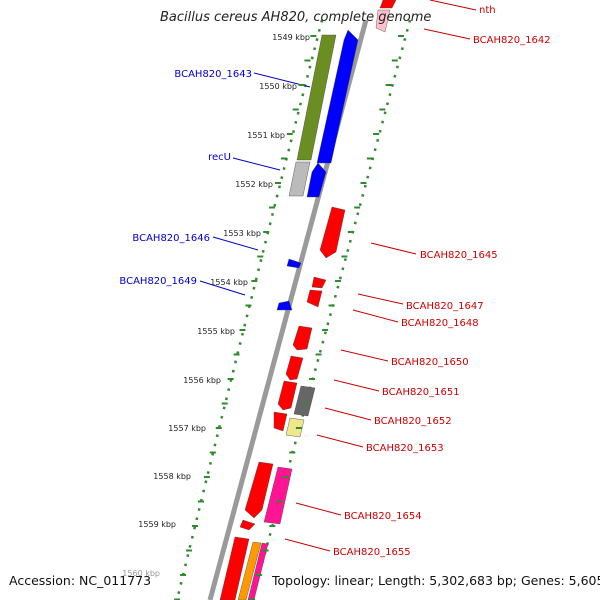 The image size is (600, 600). I want to click on gene-red-top, so click(388, 4).